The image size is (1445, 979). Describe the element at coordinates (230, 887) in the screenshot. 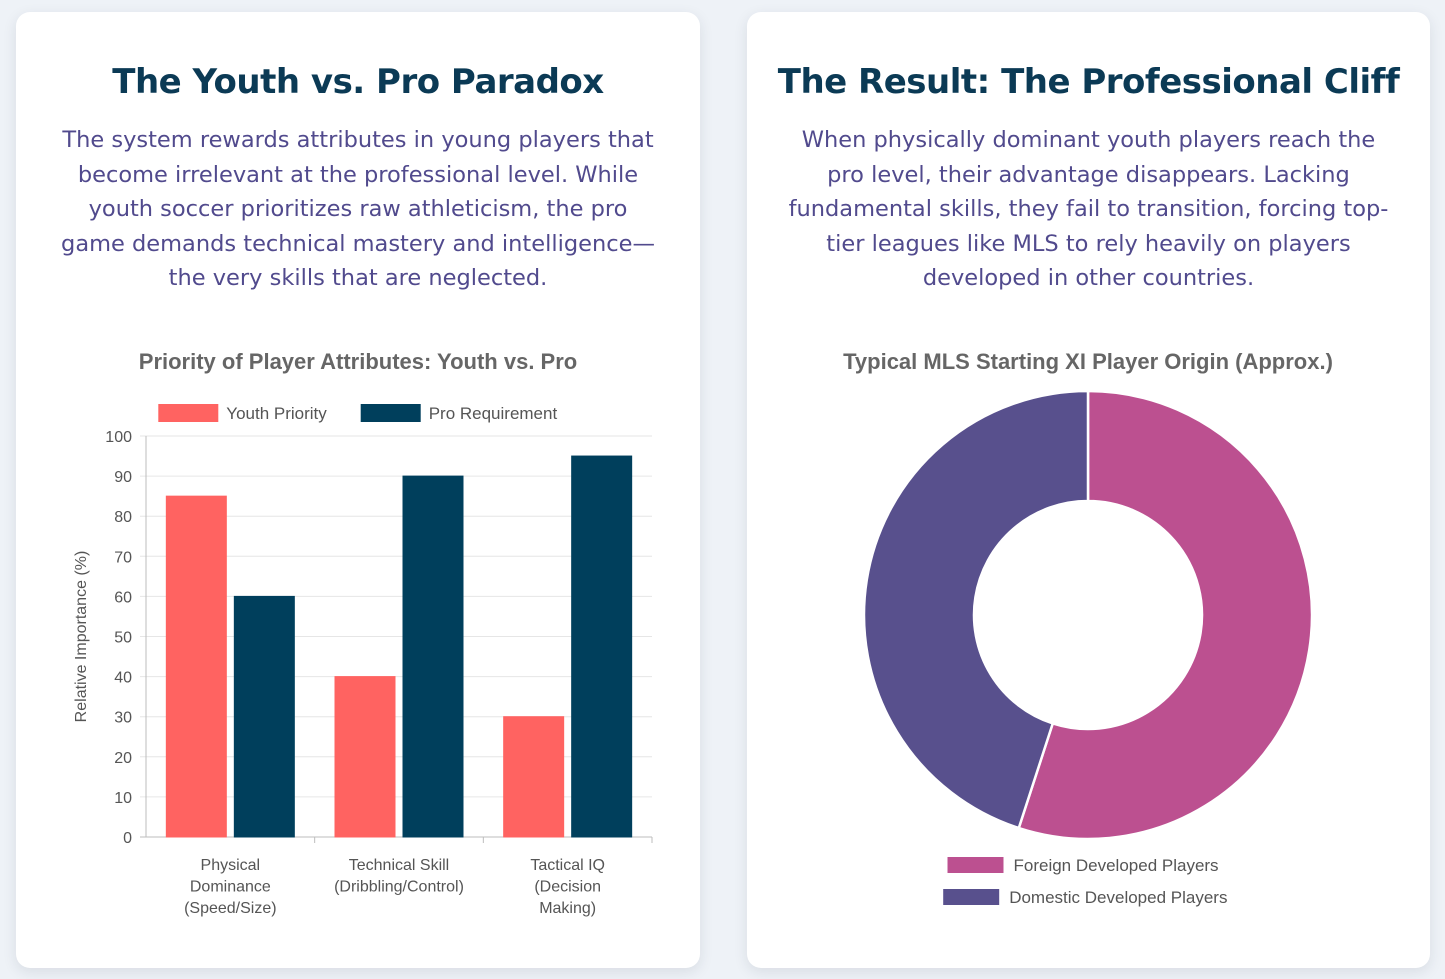

I see `x-tick-label-1: Physical Dominance (Speed/Size)` at that location.